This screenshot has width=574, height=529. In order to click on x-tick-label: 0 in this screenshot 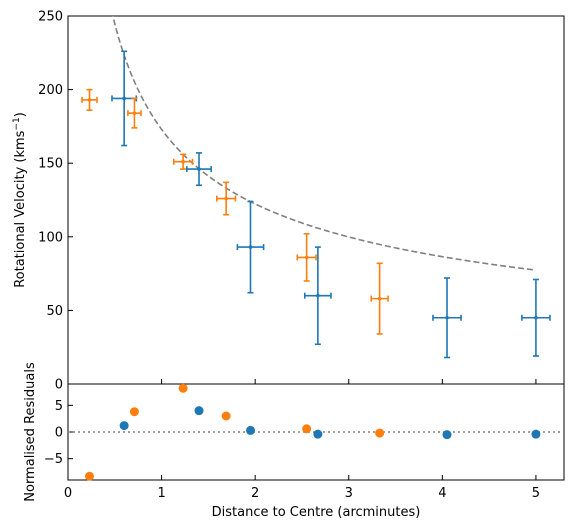, I will do `click(68, 493)`.